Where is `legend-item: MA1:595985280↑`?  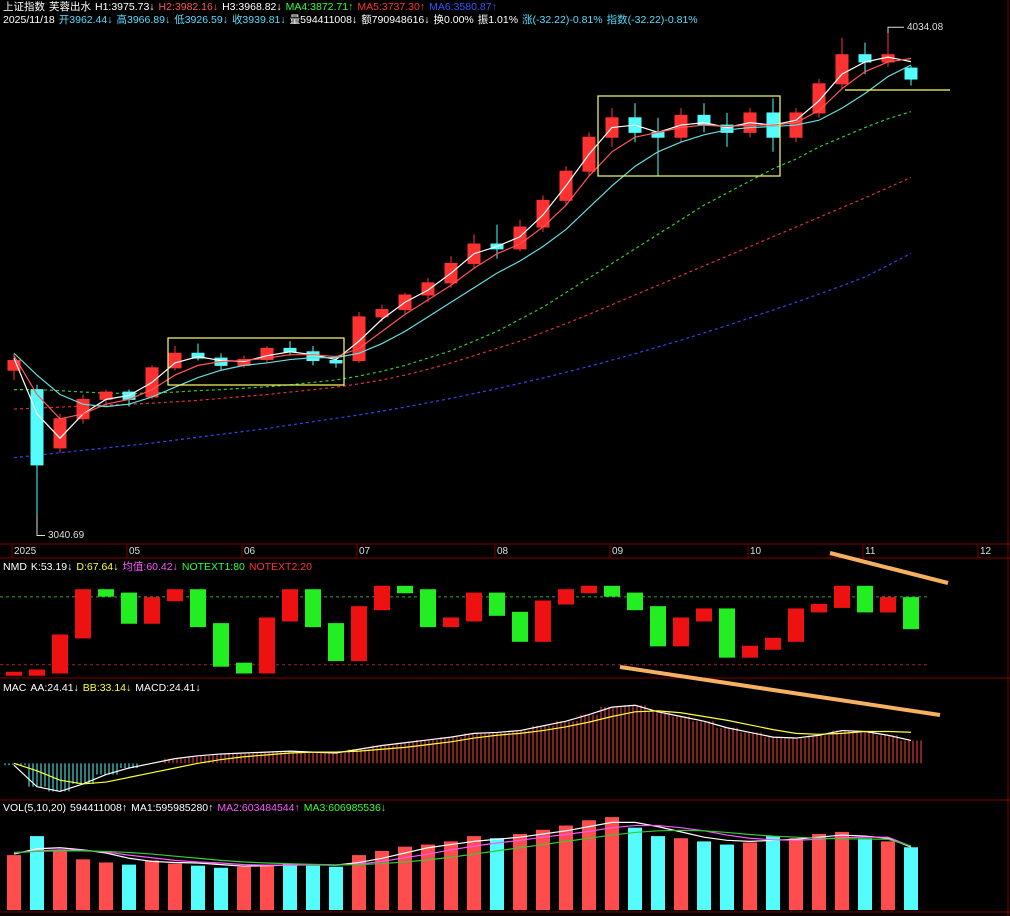 legend-item: MA1:595985280↑ is located at coordinates (172, 808).